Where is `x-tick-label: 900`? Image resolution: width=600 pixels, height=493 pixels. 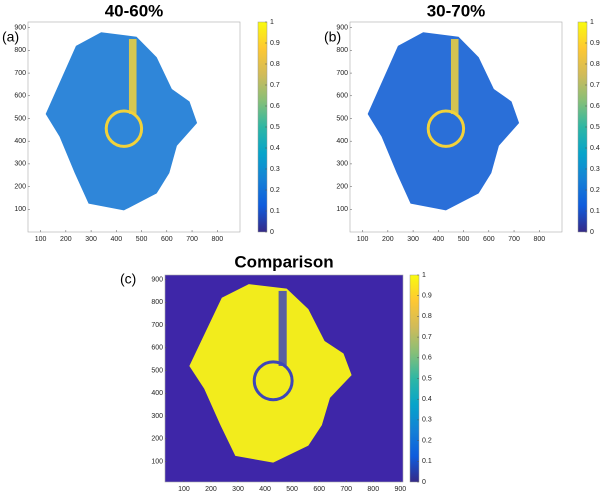 x-tick-label: 900 is located at coordinates (400, 489).